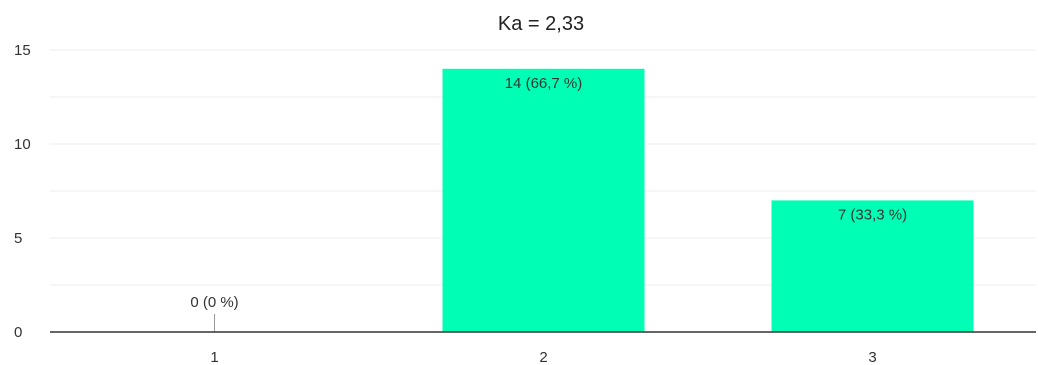 This screenshot has width=1038, height=365. Describe the element at coordinates (22, 144) in the screenshot. I see `y-tick-label: 10` at that location.